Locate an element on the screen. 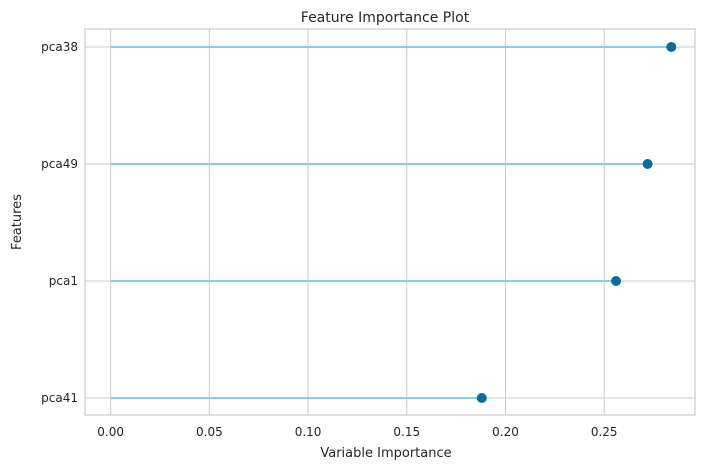 The width and height of the screenshot is (706, 468). y-tick-label: pca41 is located at coordinates (59, 398).